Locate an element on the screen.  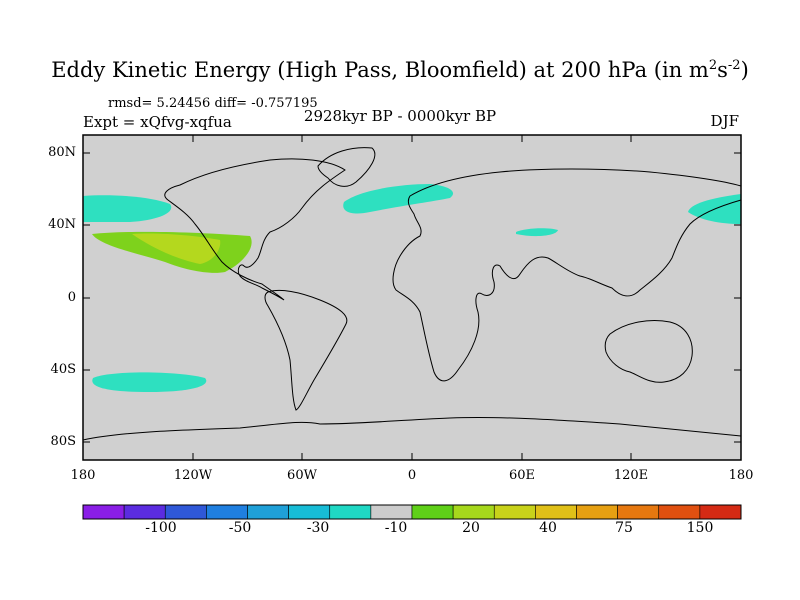
stats-text: rmsd= 5.24456 diff= -0.757195 is located at coordinates (213, 103).